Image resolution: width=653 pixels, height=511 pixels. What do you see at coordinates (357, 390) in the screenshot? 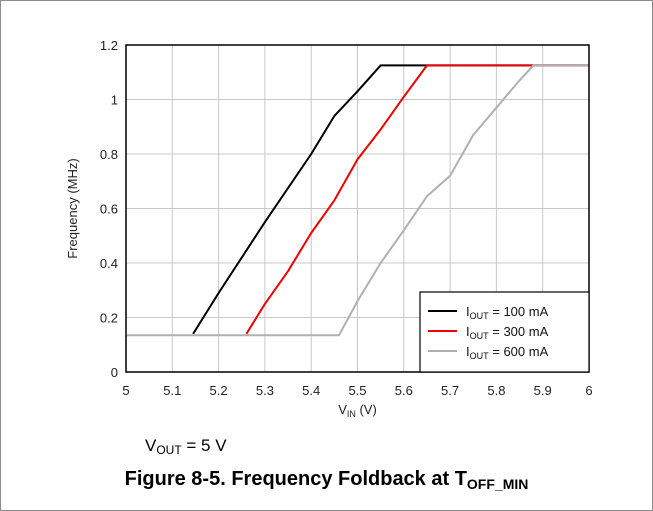
I see `x-tick-label: 5.5` at bounding box center [357, 390].